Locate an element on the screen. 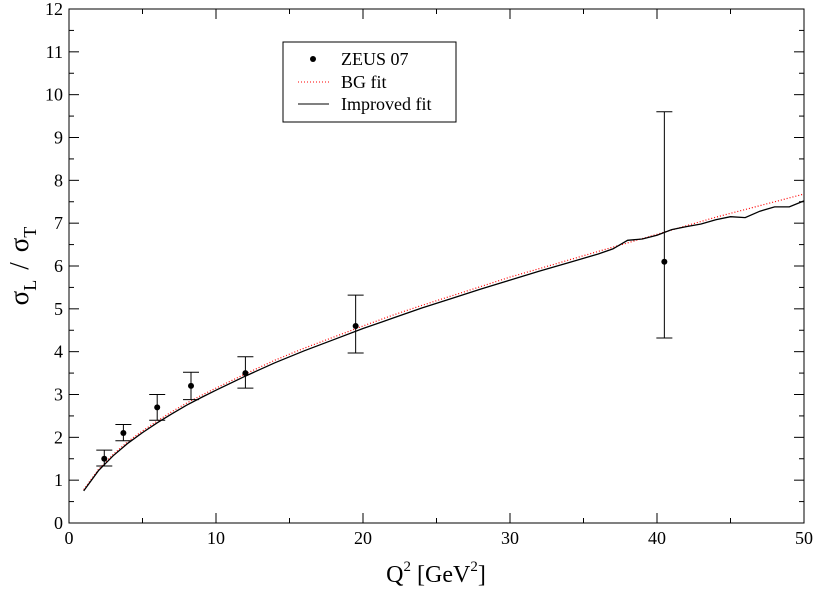 This screenshot has height=593, width=817. legend: ZEUS 07 BG fit Improved fit is located at coordinates (369, 82).